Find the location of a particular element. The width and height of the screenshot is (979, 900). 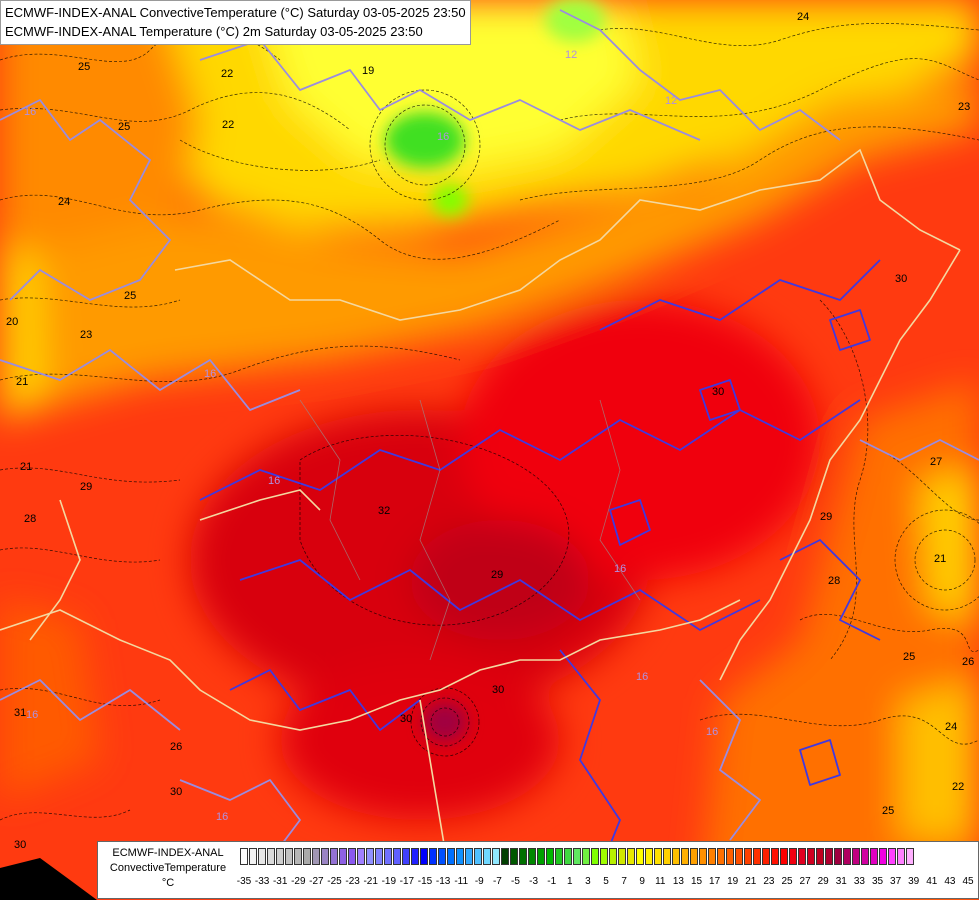

legend-tick-label: -1 is located at coordinates (552, 881).